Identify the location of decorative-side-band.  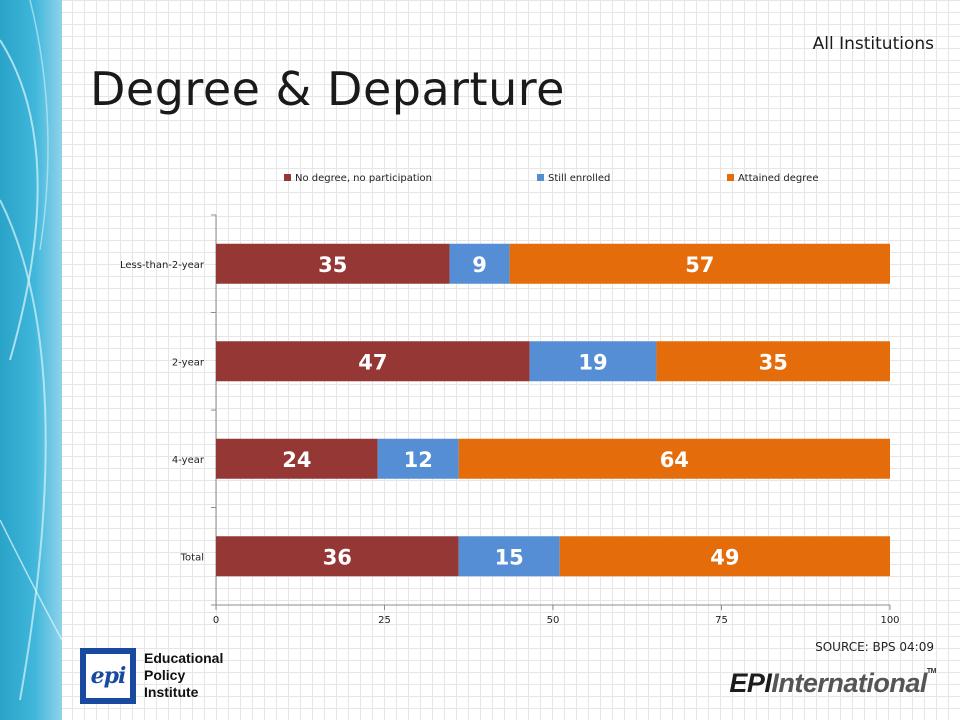
(31, 360).